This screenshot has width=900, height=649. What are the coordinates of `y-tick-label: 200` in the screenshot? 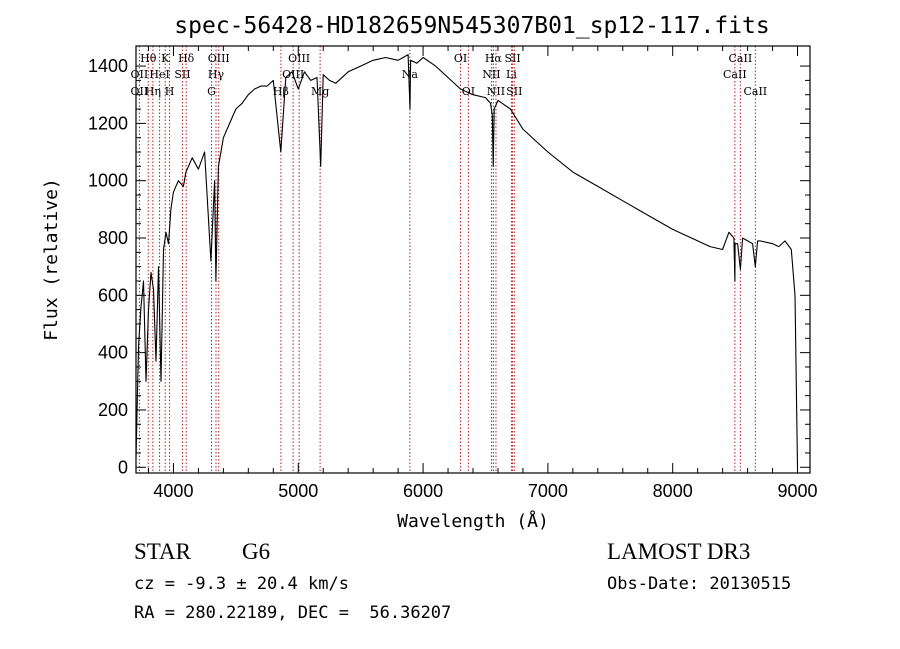 It's located at (113, 410).